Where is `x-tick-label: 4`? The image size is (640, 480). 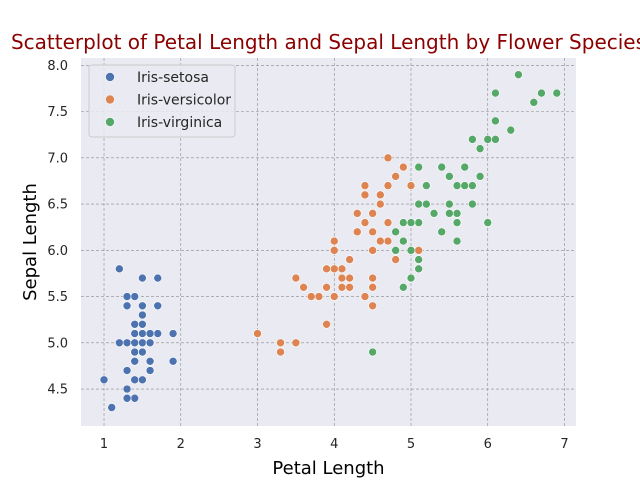 x-tick-label: 4 is located at coordinates (334, 444).